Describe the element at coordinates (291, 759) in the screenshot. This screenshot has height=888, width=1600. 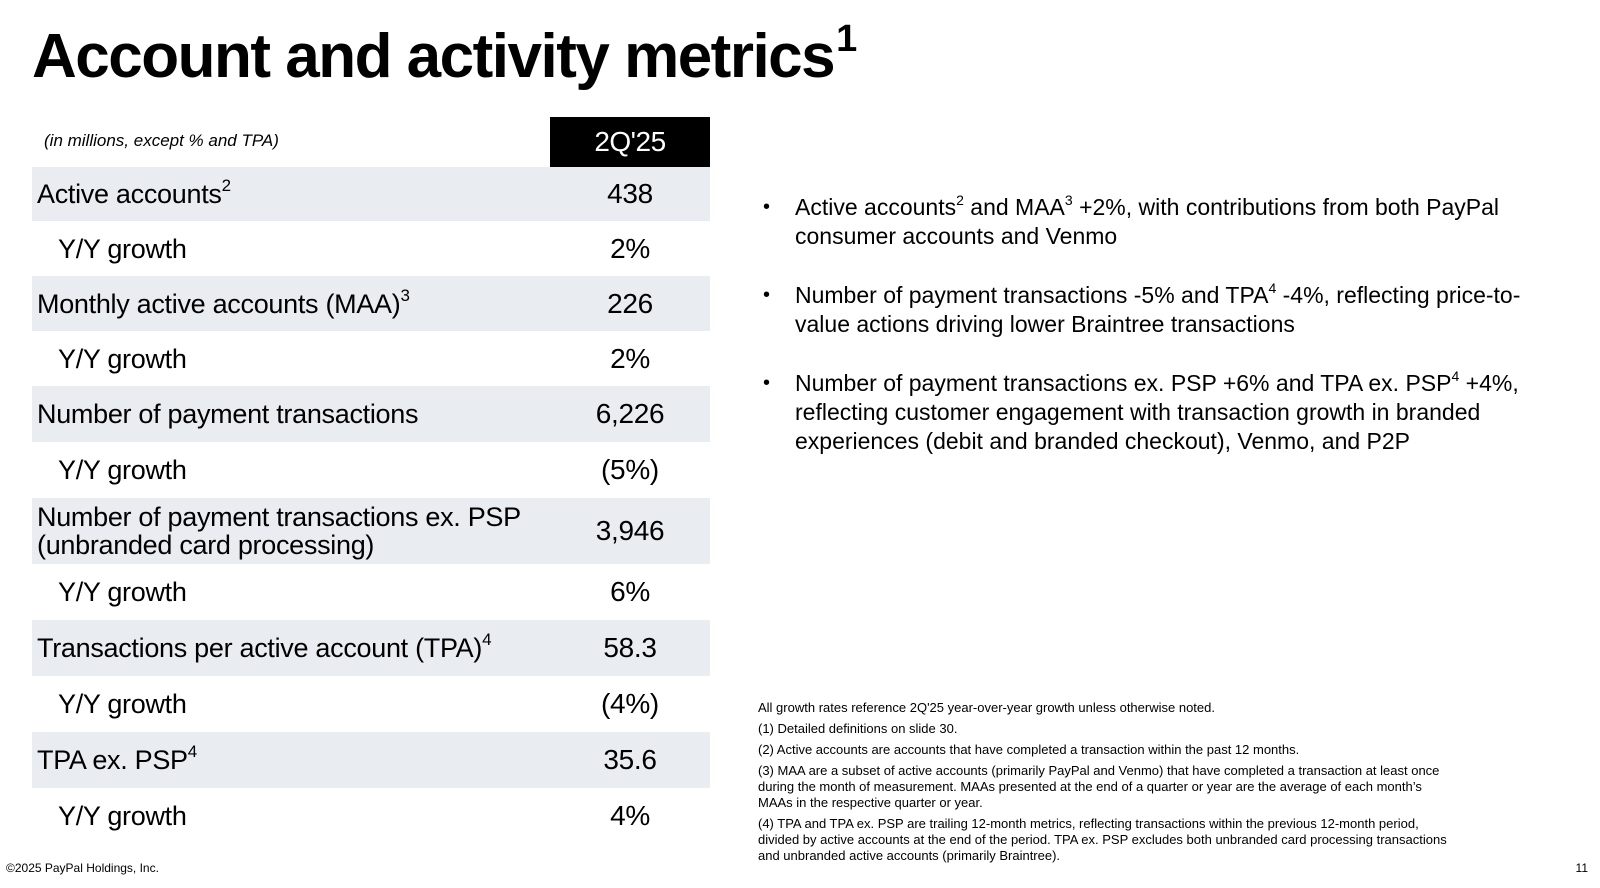
I see `row-label: TPA ex. PSP4` at that location.